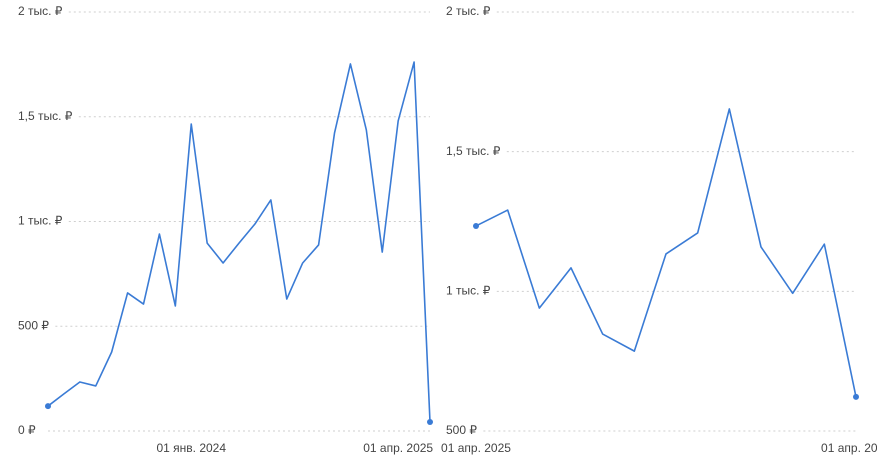  What do you see at coordinates (849, 448) in the screenshot?
I see `x-tick-label: 01 апр. 2026` at bounding box center [849, 448].